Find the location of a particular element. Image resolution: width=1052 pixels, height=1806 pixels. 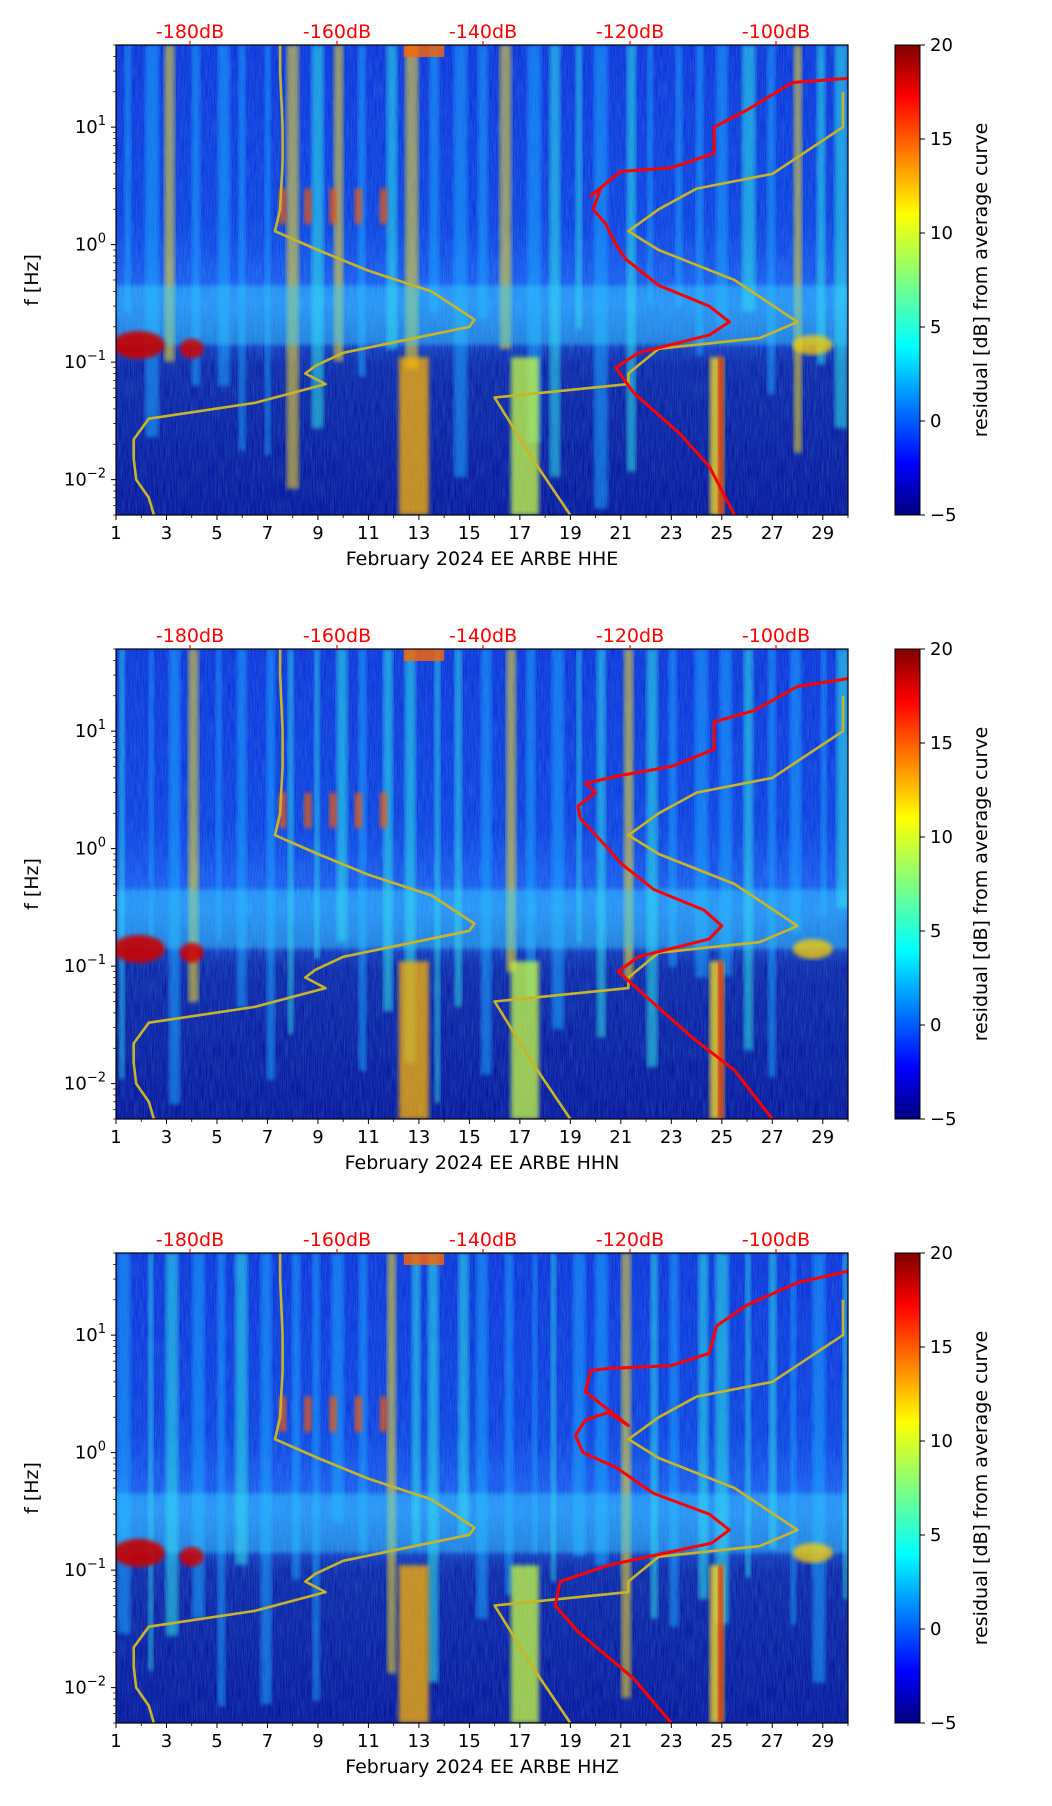

db-tick-label: -100dB is located at coordinates (776, 1240).